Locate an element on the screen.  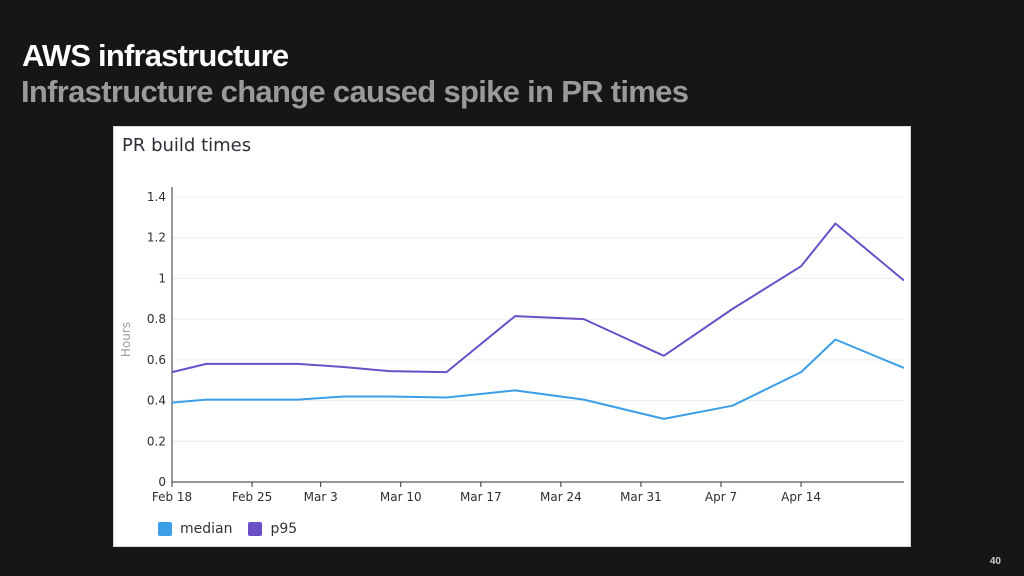
y-tick-label: 0.6 is located at coordinates (156, 360).